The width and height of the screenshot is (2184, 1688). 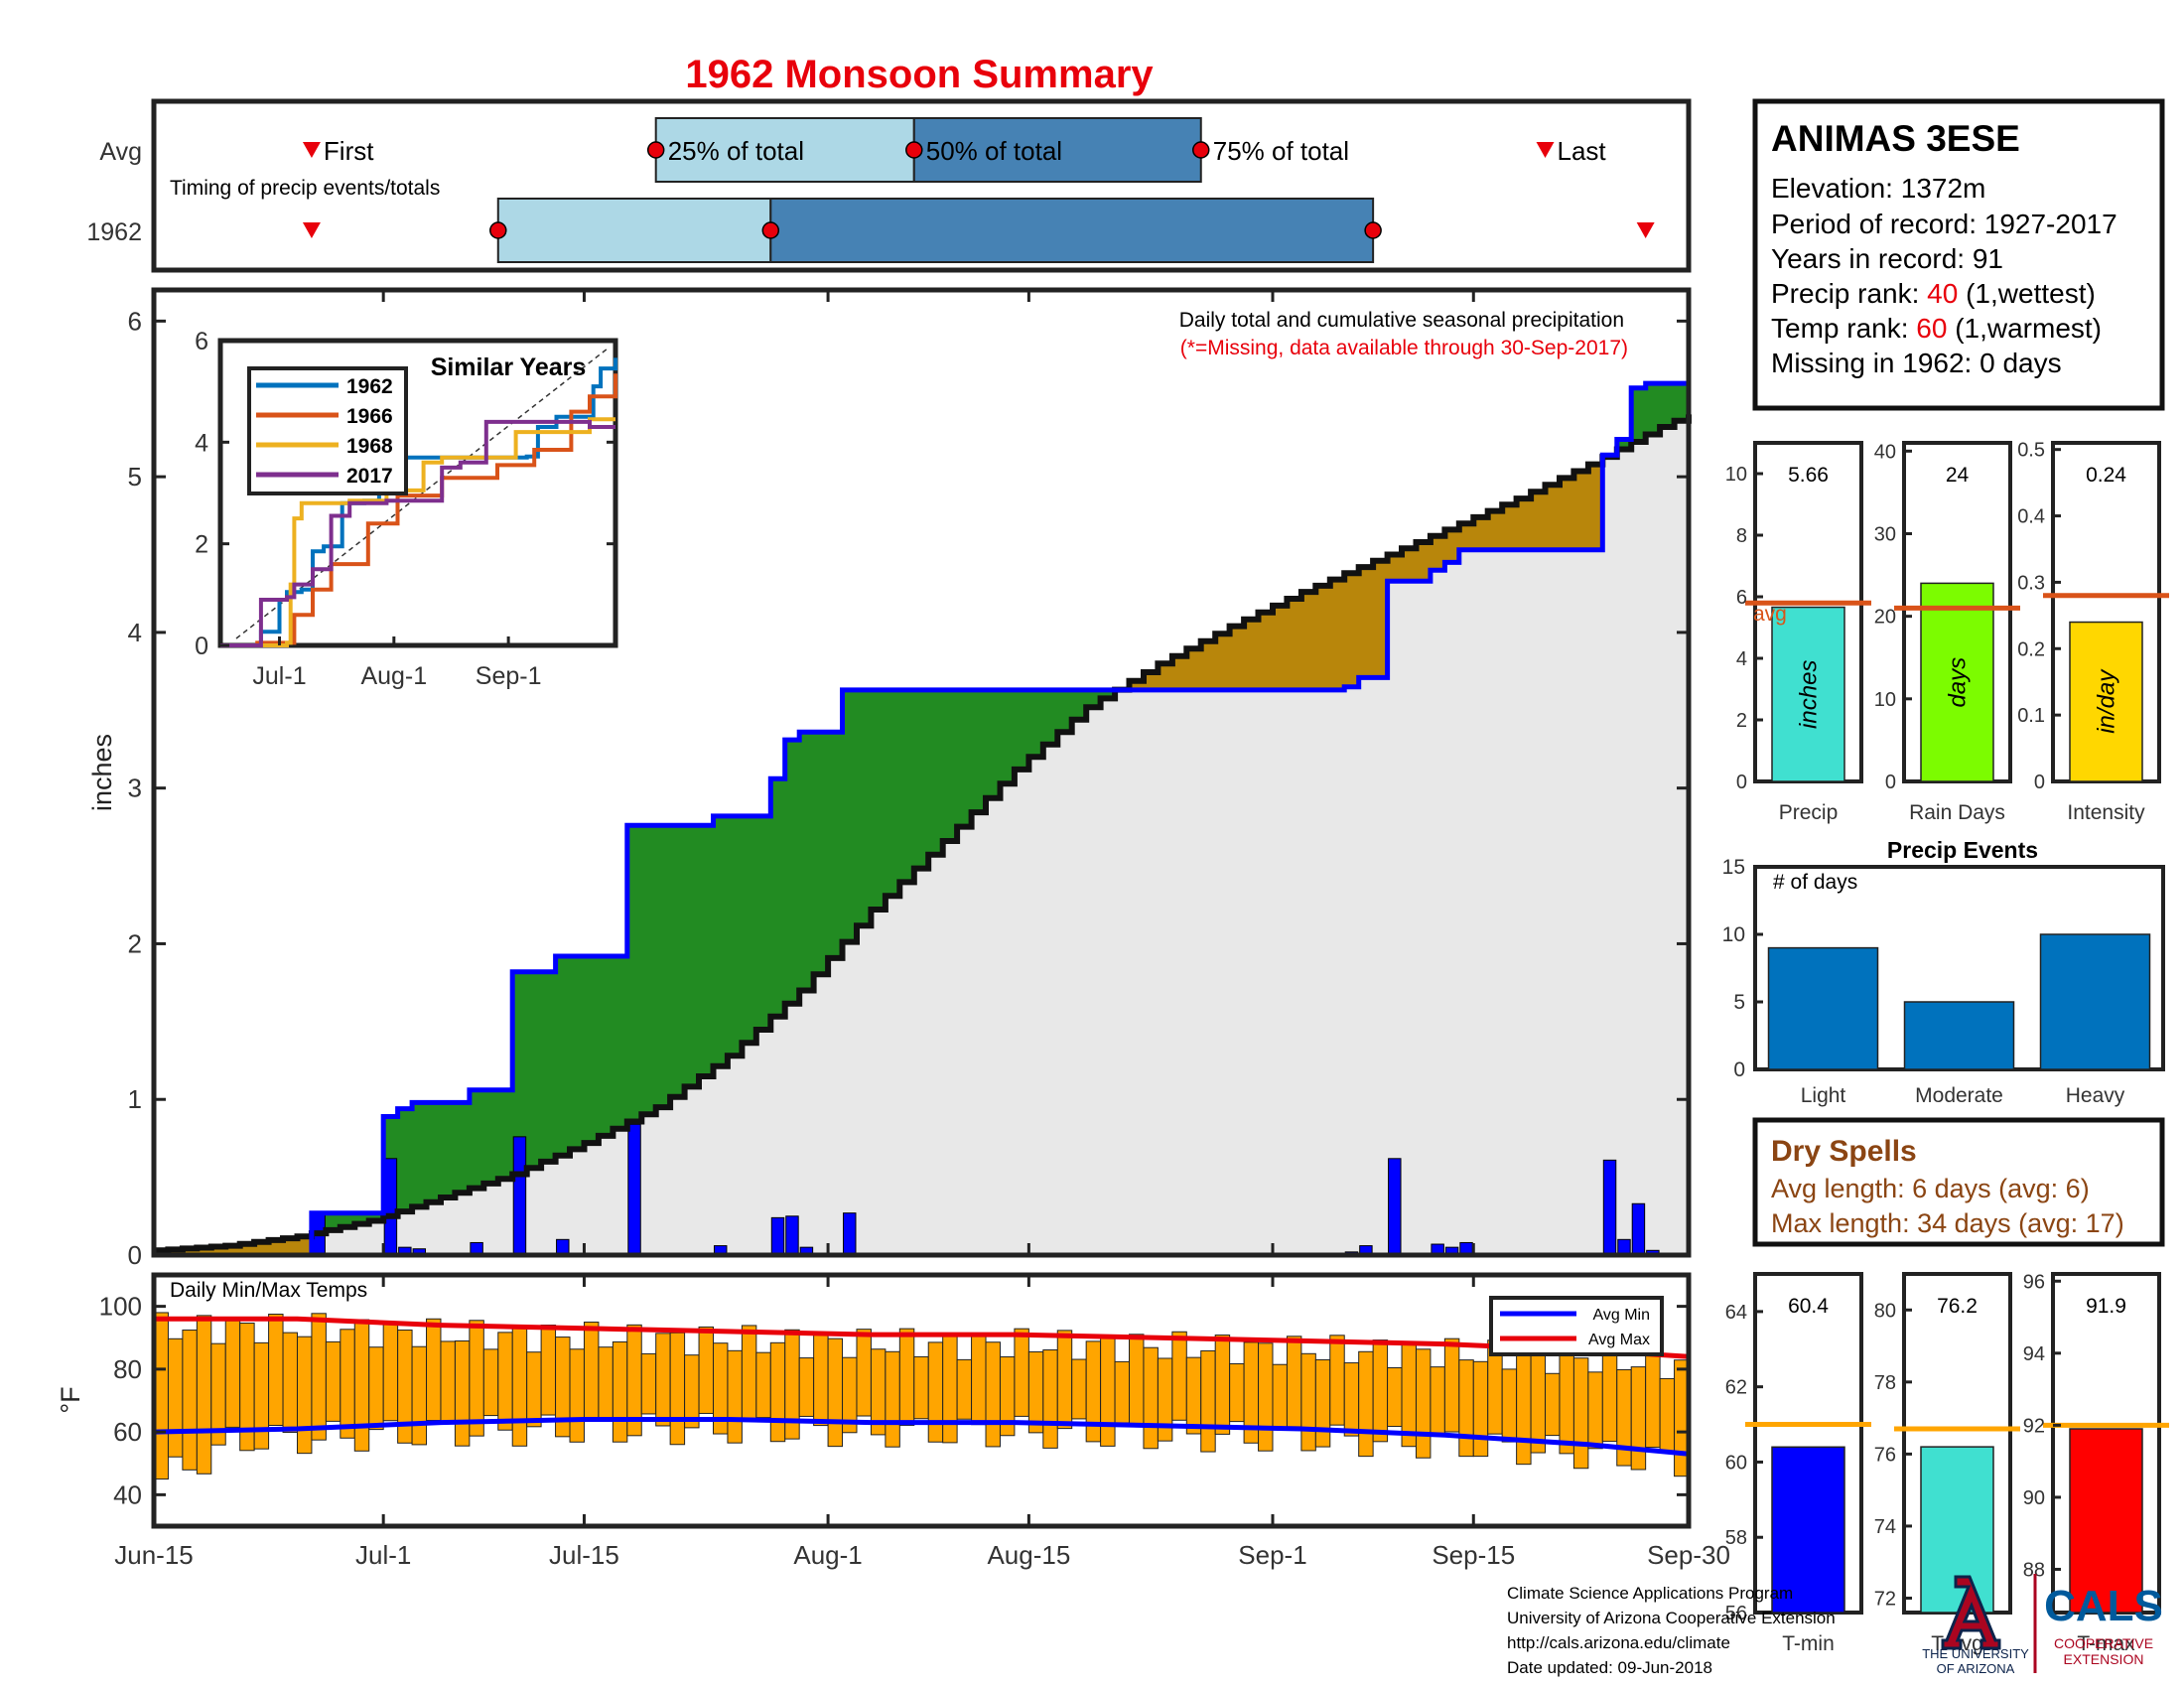 What do you see at coordinates (2031, 649) in the screenshot?
I see `intensity-y-tick-label: 0.2` at bounding box center [2031, 649].